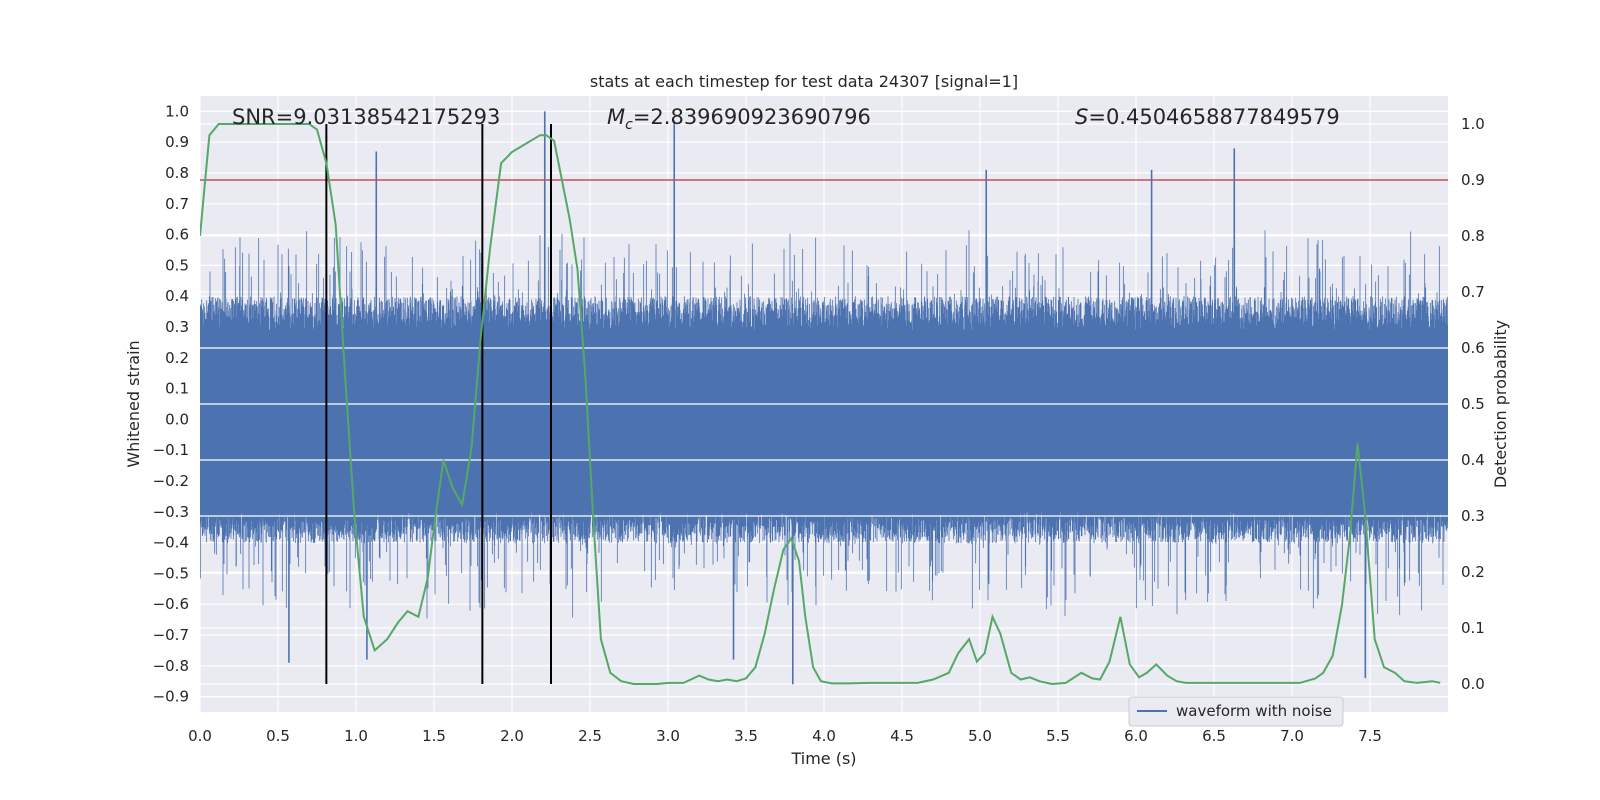  I want to click on y-left-tick-label: 0.4, so click(177, 296).